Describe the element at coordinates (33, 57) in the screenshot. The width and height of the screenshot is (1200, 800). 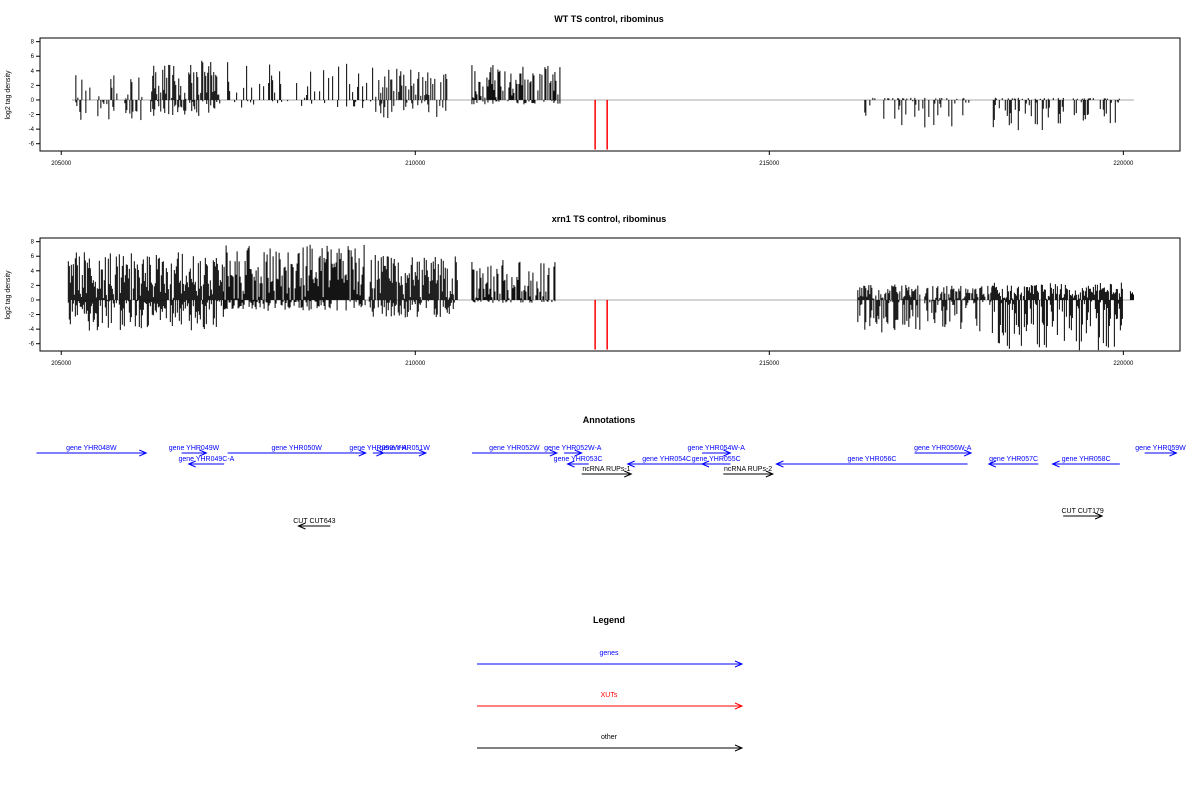
I see `wt-track-y-tick-label: 6` at that location.